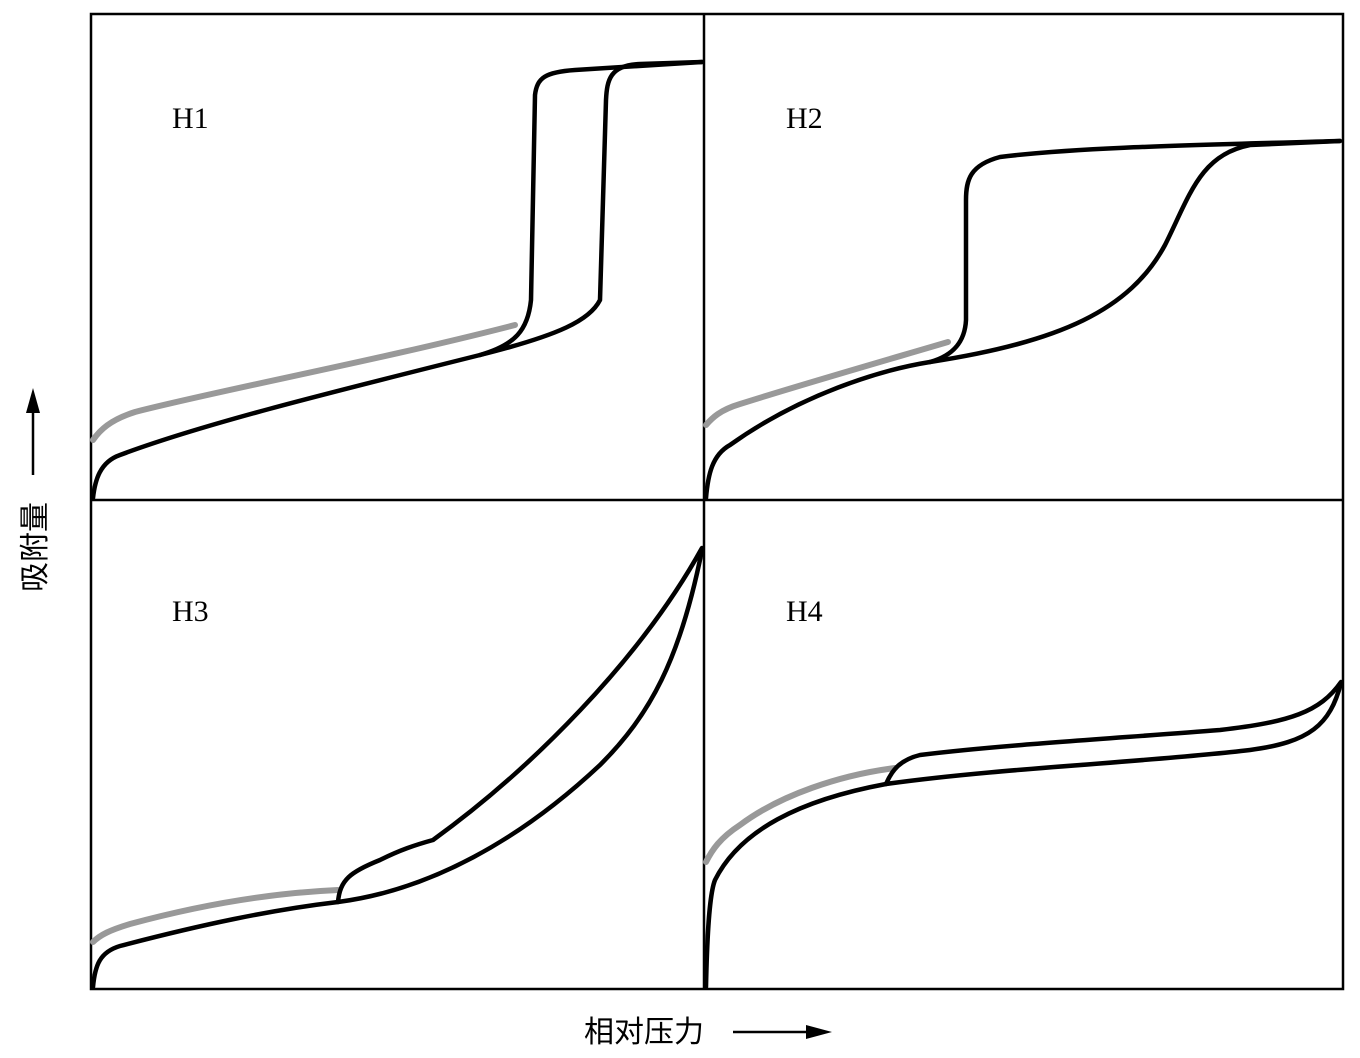 Image resolution: width=1360 pixels, height=1058 pixels. What do you see at coordinates (33, 400) in the screenshot?
I see `y-axis-arrow-icon` at bounding box center [33, 400].